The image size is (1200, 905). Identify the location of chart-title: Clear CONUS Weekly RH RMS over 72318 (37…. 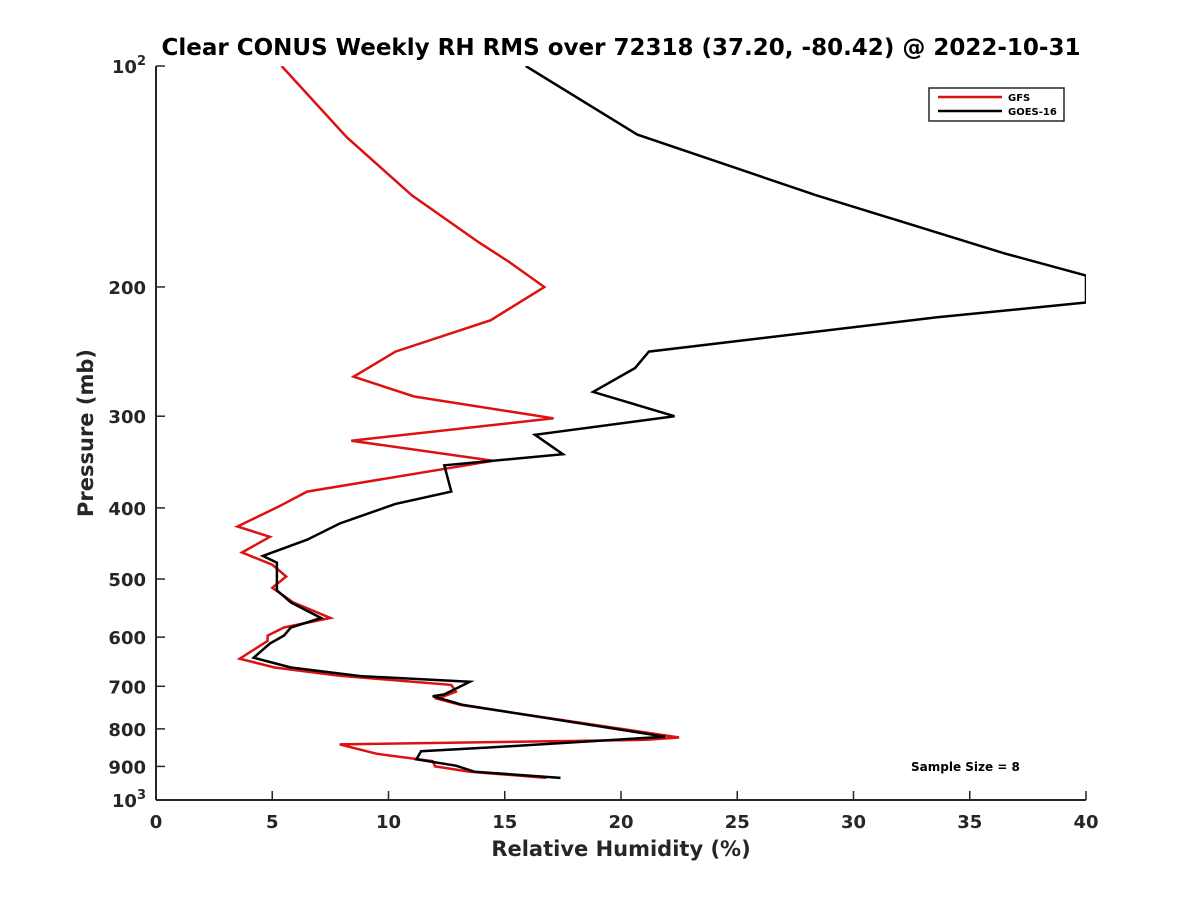
(621, 48).